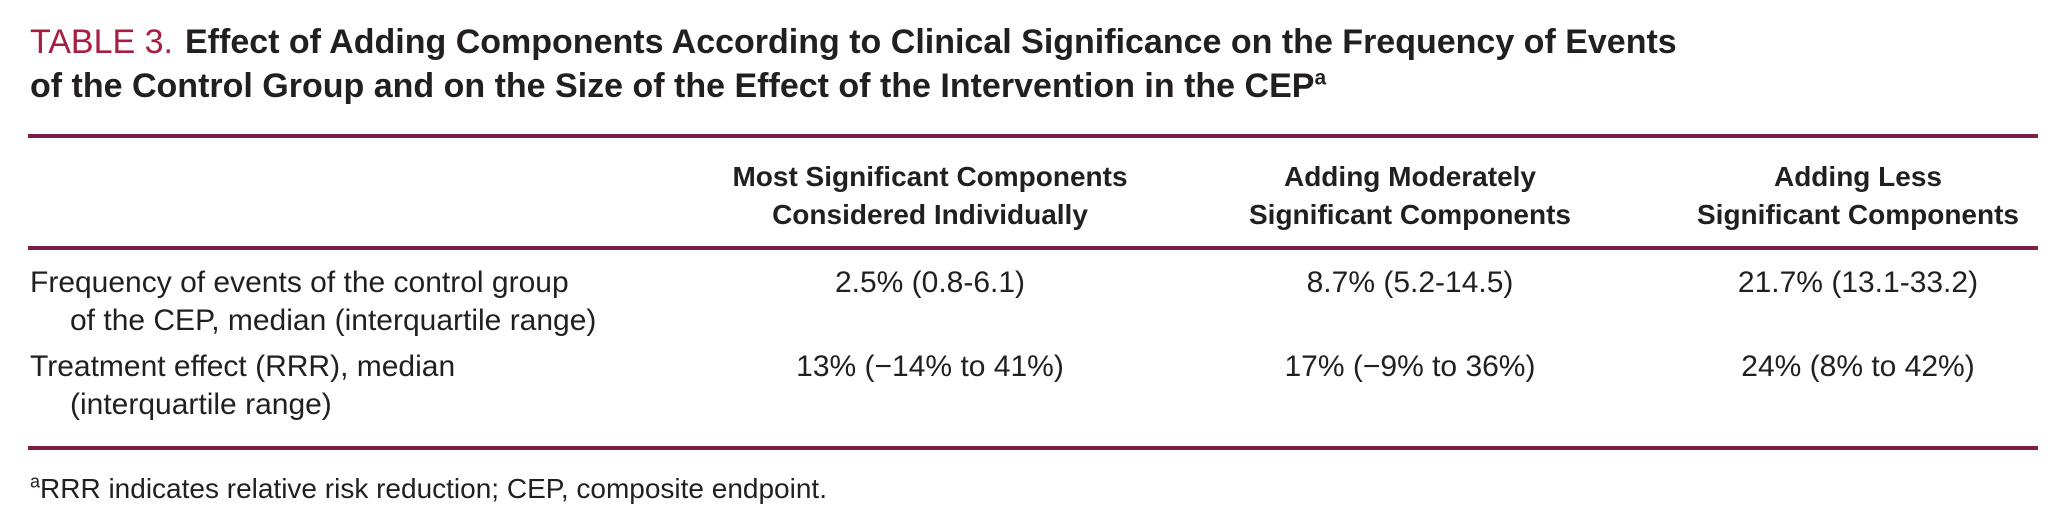 The height and width of the screenshot is (529, 2066). Describe the element at coordinates (1409, 176) in the screenshot. I see `column-header-text: Adding Moderately` at that location.